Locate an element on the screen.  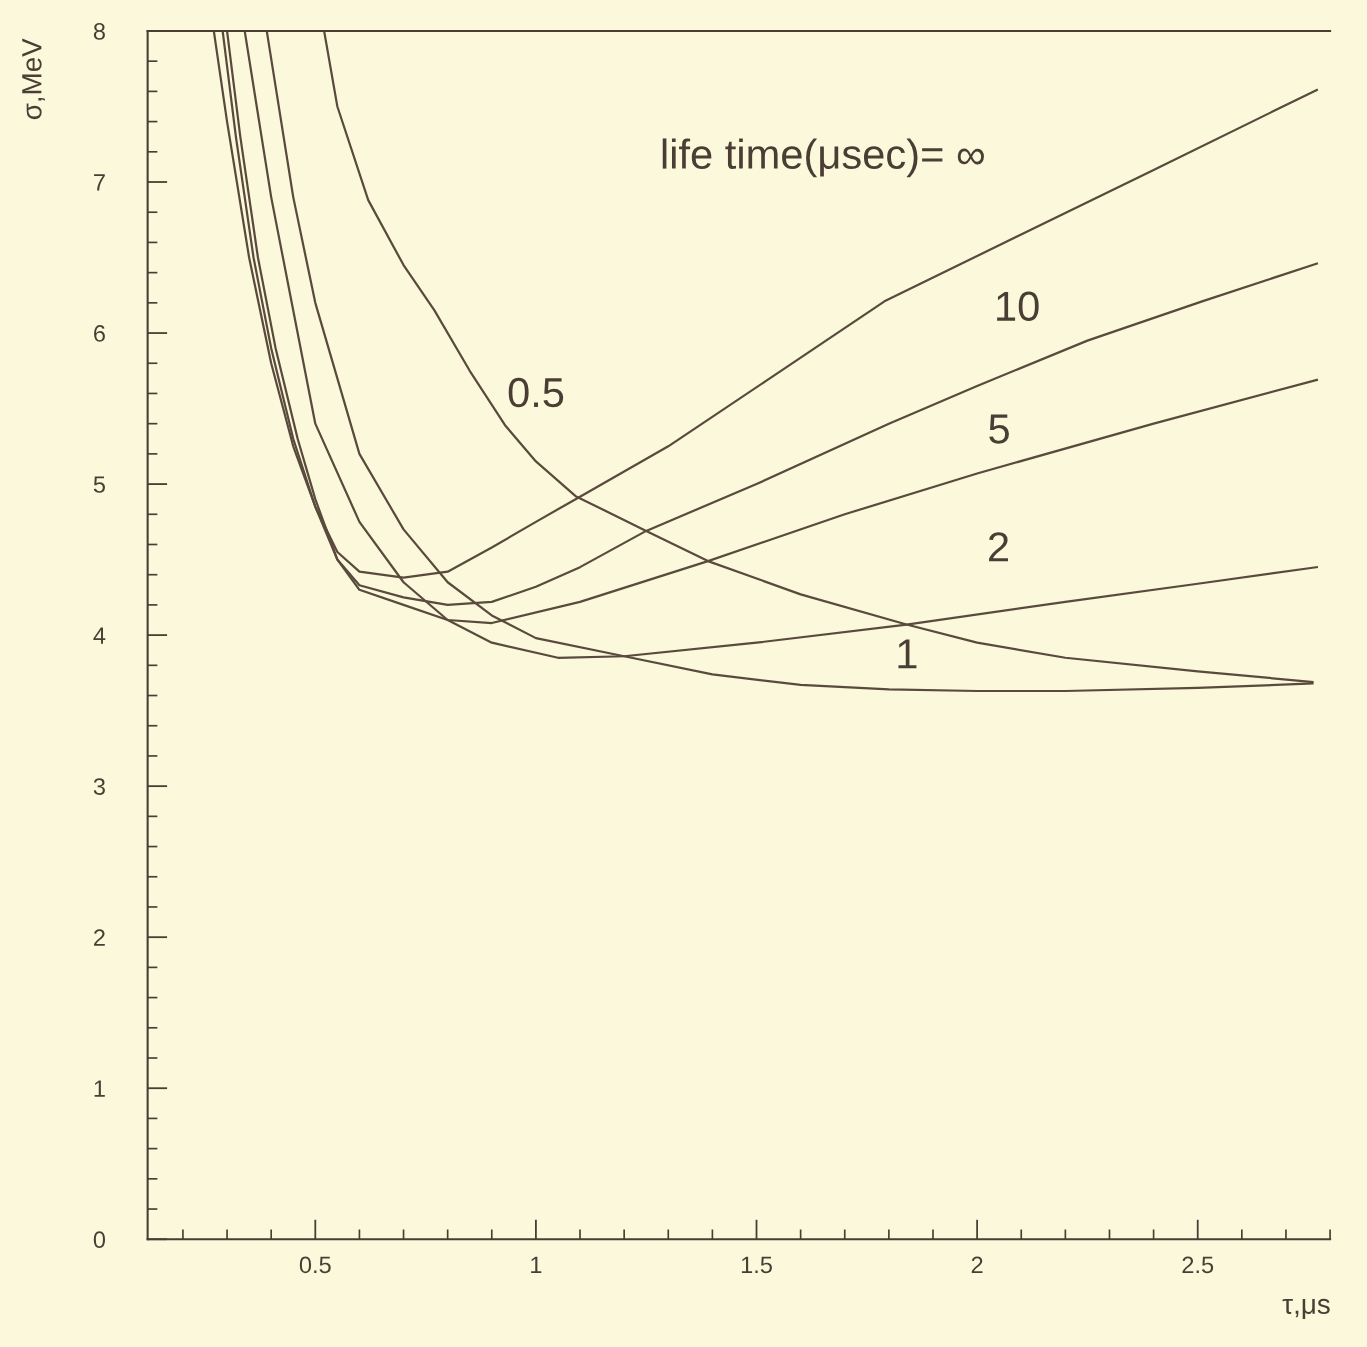
y-tick-label: 8 is located at coordinates (99, 31).